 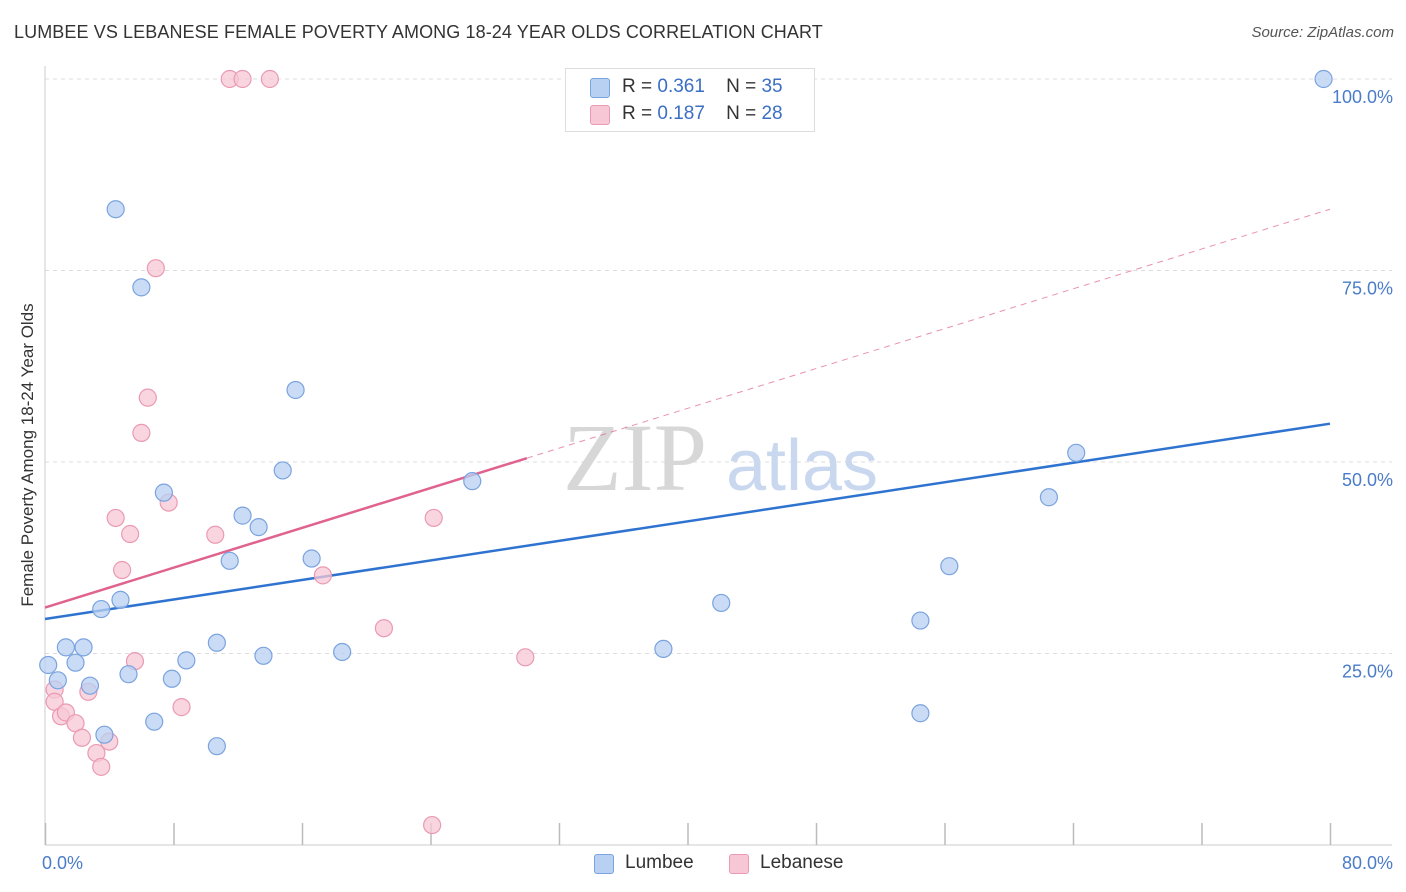 I want to click on legend-r-value-lebanese: 0.187, so click(x=681, y=113).